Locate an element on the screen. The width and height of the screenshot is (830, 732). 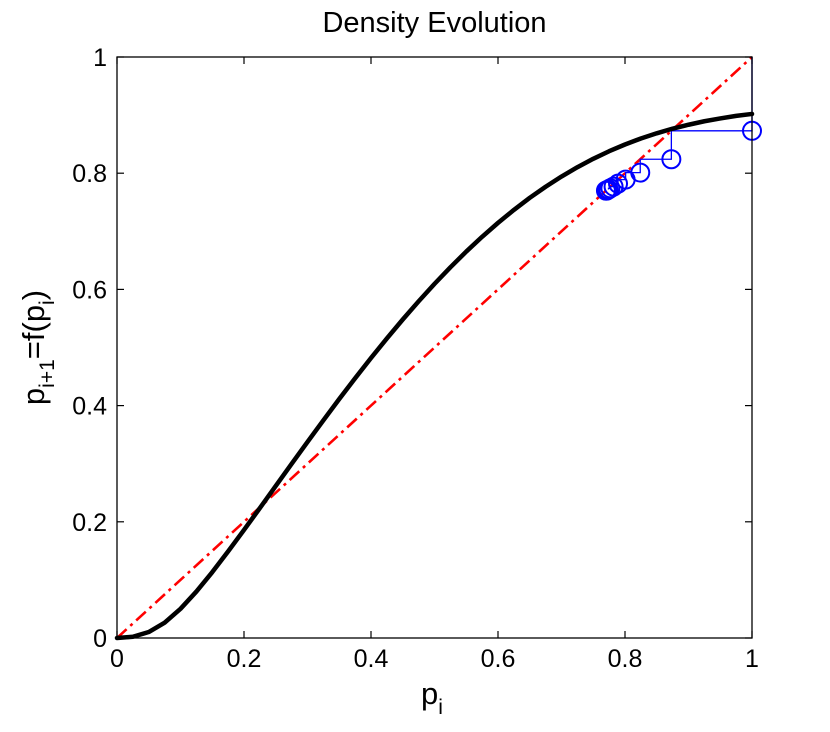
x-tick-label: 0.2 is located at coordinates (244, 659).